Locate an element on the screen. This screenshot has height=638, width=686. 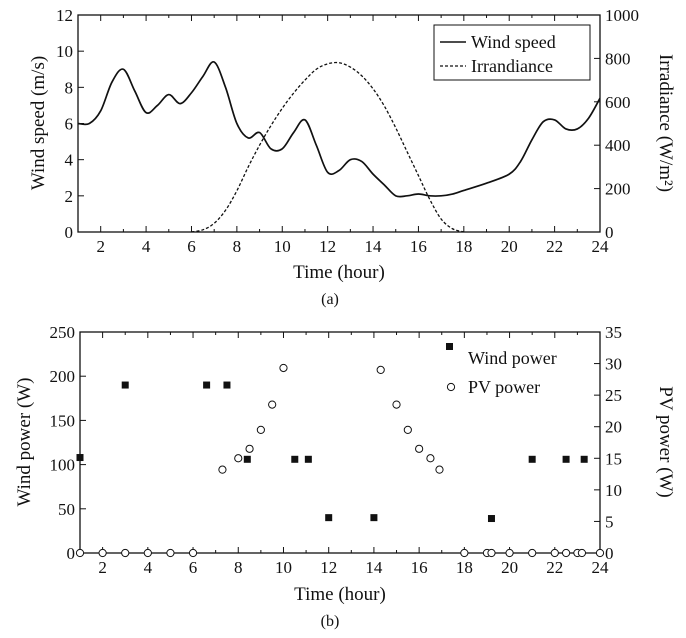
legend-box-a is located at coordinates (512, 52).